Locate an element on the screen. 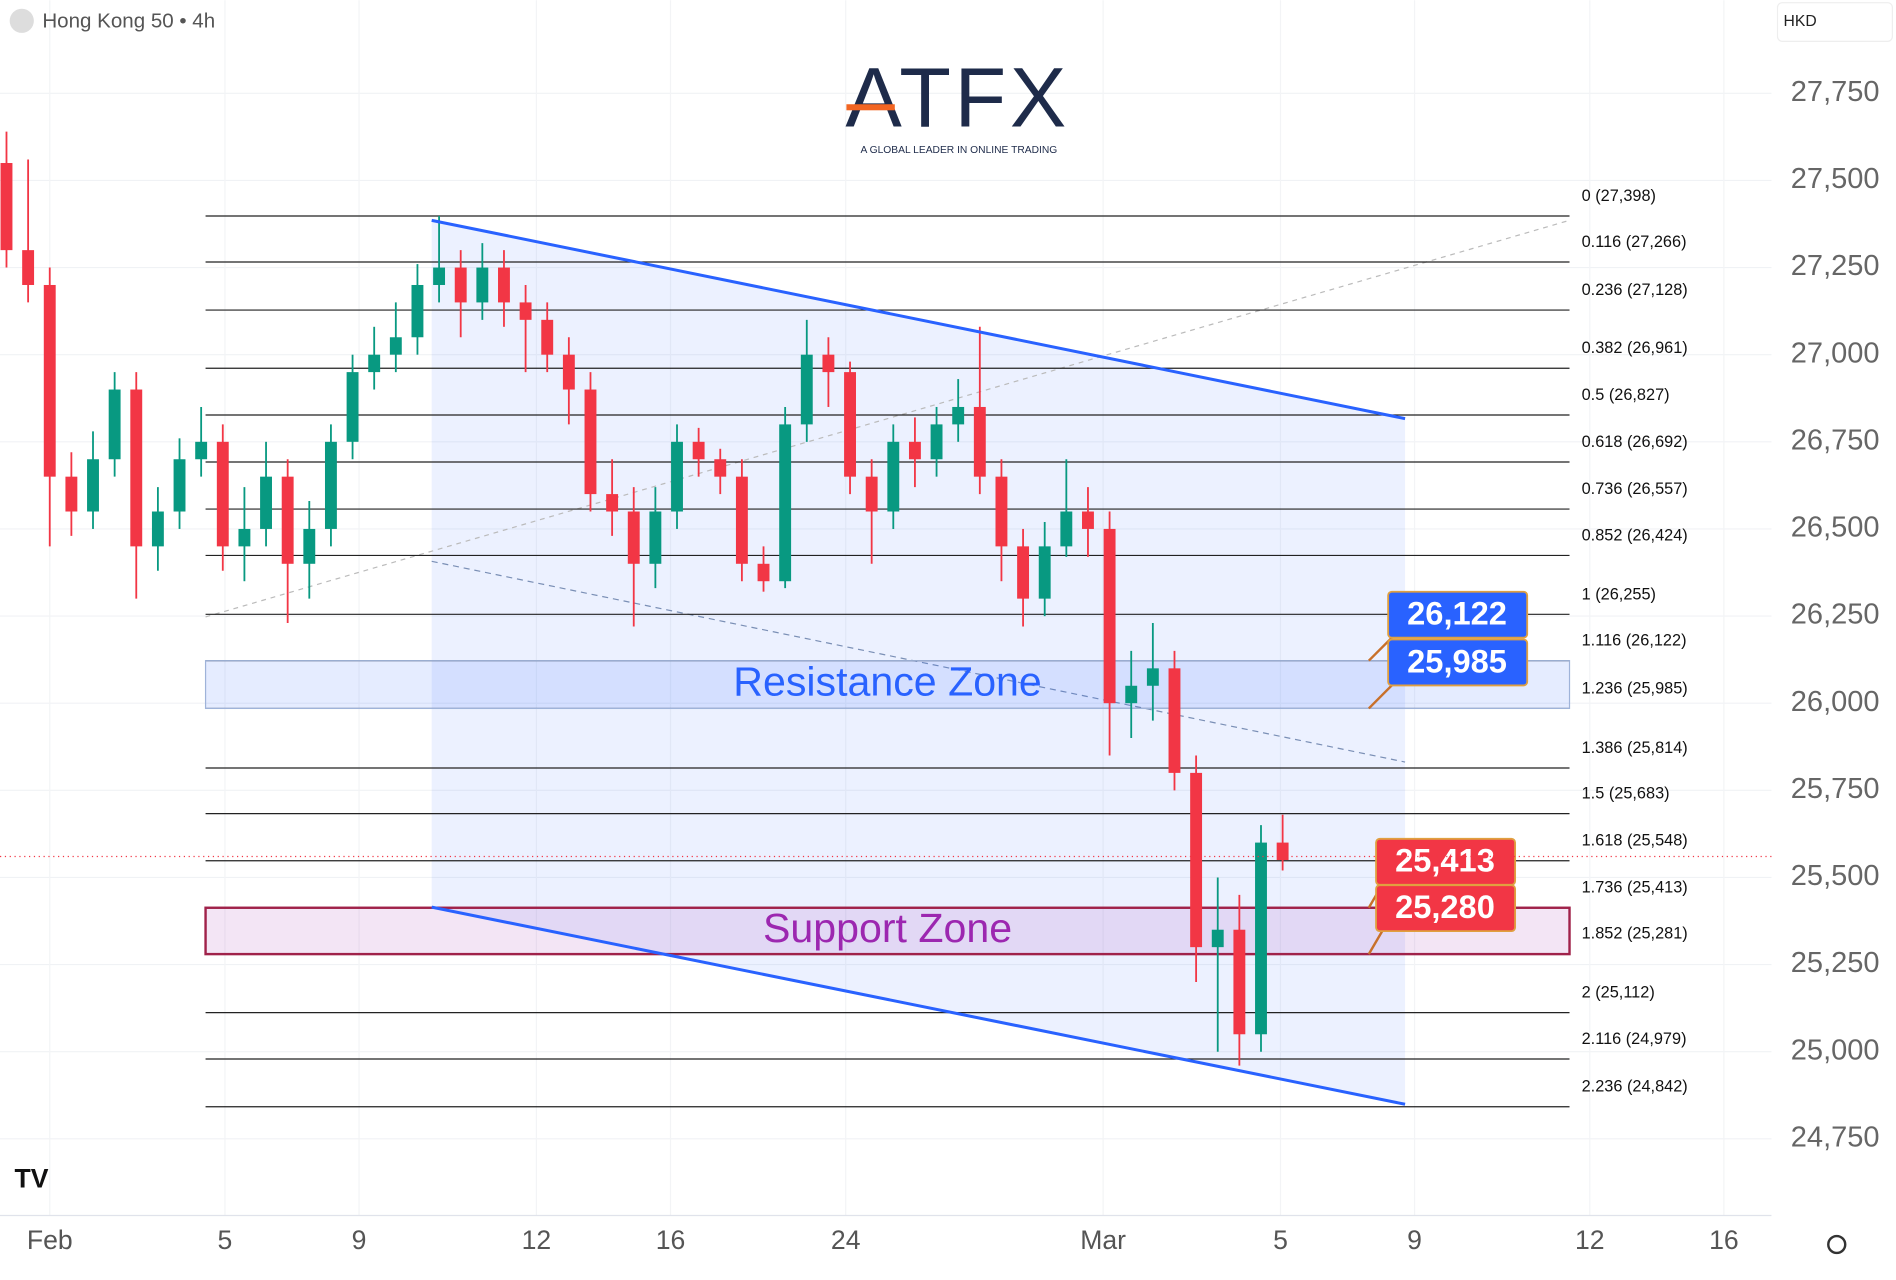 The height and width of the screenshot is (1280, 1896). fib-label: 1.386 (25,814) is located at coordinates (1635, 748).